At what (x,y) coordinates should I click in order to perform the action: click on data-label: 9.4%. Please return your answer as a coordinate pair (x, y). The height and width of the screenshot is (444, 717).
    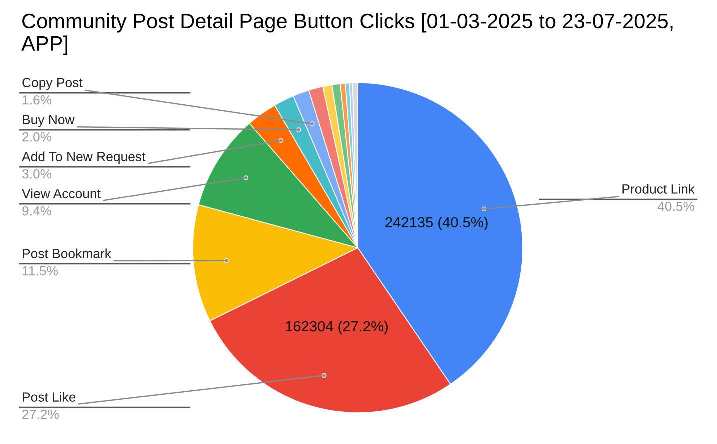
    Looking at the image, I should click on (37, 211).